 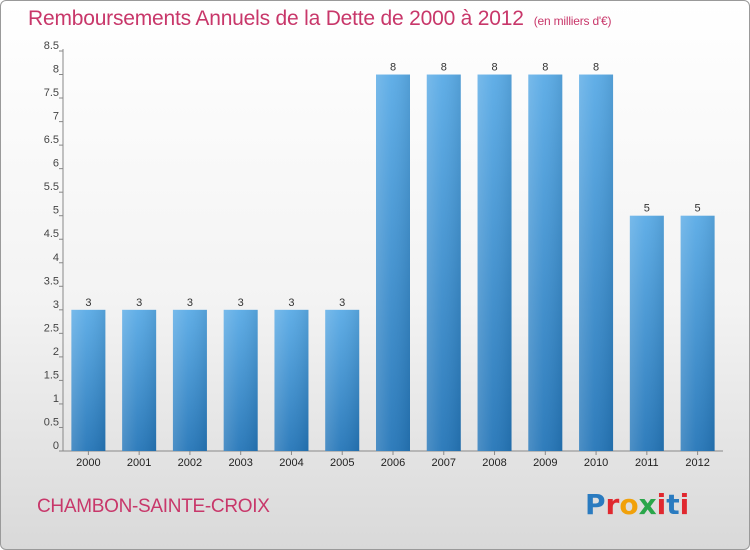 What do you see at coordinates (647, 504) in the screenshot?
I see `logo-letter: x` at bounding box center [647, 504].